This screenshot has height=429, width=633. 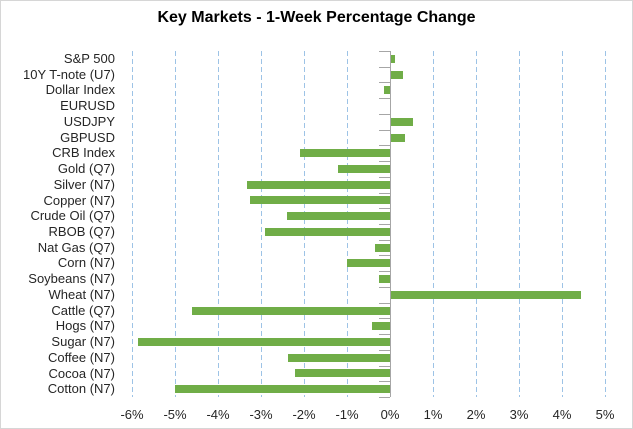 I want to click on bar-10y-t-note-u7, so click(x=397, y=74).